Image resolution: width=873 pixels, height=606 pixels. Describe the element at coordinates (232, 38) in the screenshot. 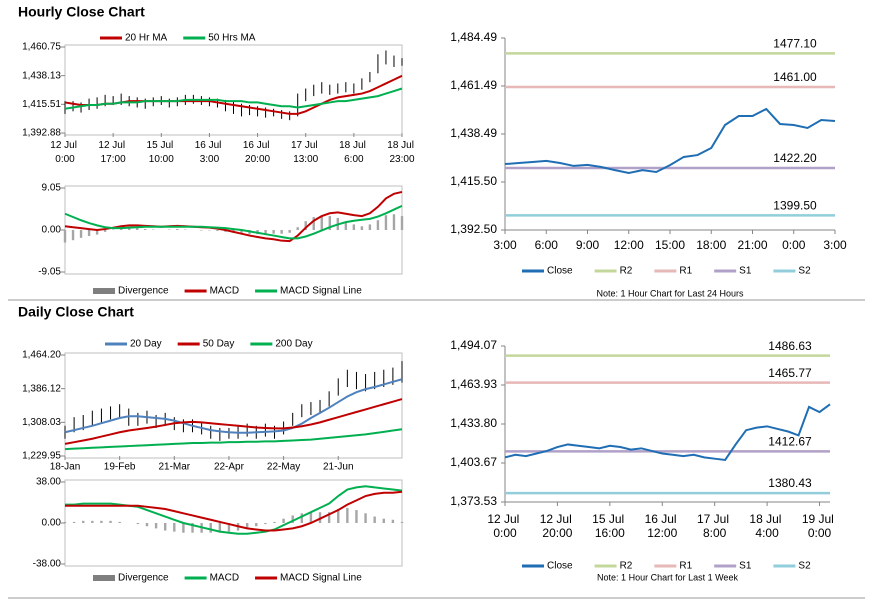

I see `legend-label: 50 Hrs MA` at that location.